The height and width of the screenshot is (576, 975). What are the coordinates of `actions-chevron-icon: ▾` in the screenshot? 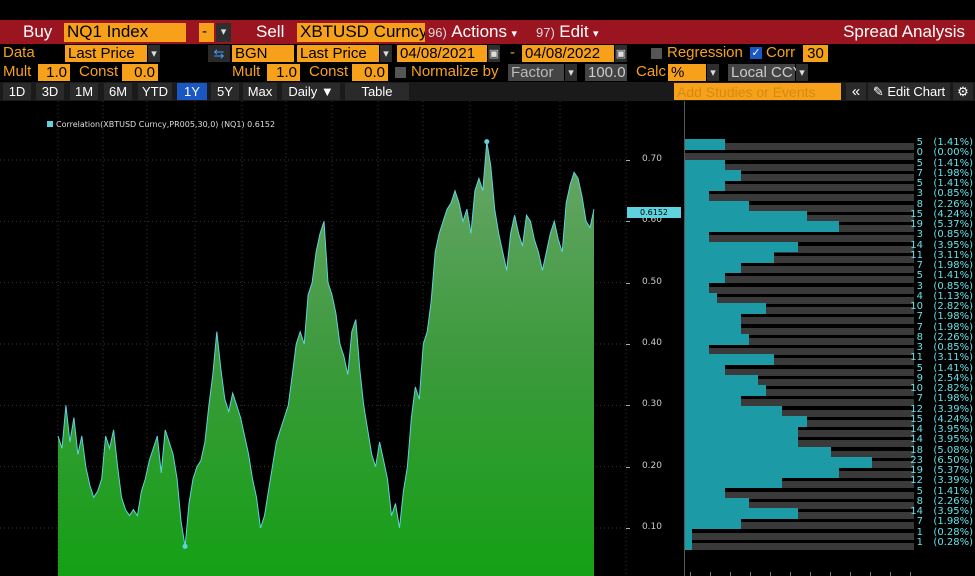 It's located at (514, 34).